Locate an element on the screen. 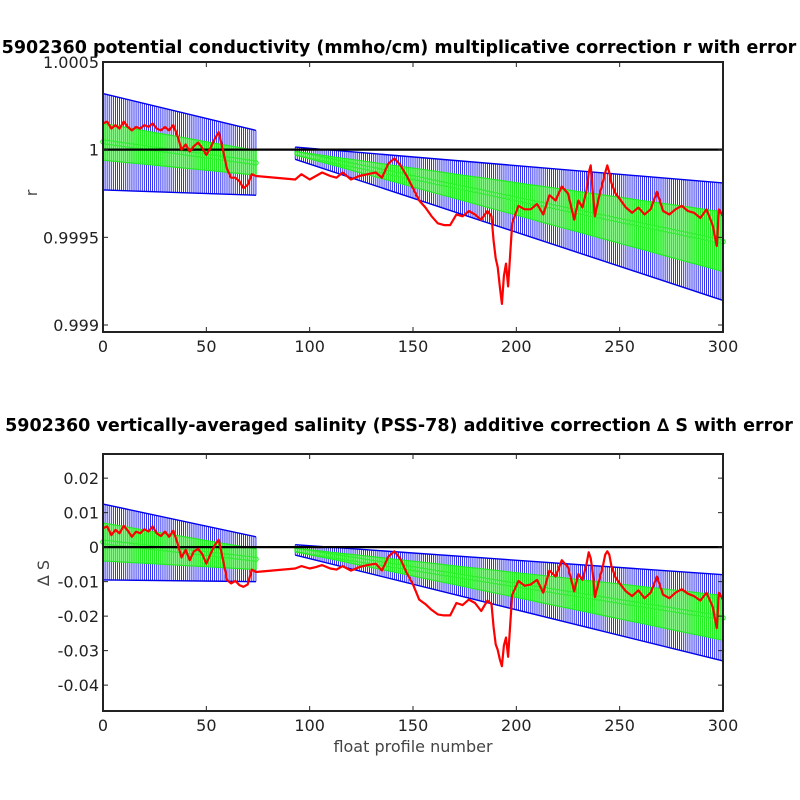 Image resolution: width=800 pixels, height=800 pixels. series-delta-s-line is located at coordinates (413, 596).